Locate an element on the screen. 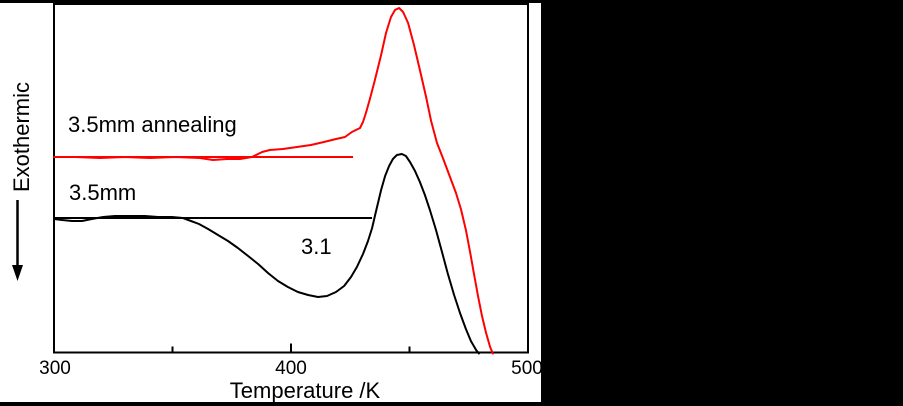  x-tick-label-400: 400 is located at coordinates (291, 368).